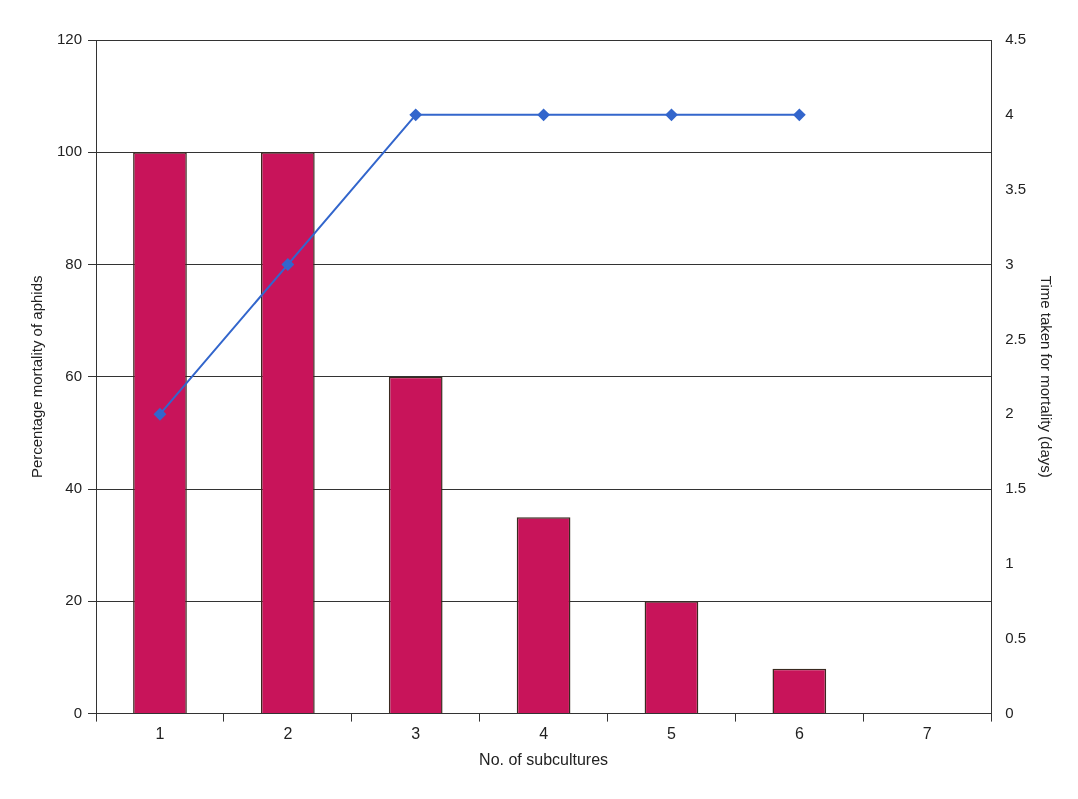 The height and width of the screenshot is (799, 1078). Describe the element at coordinates (672, 733) in the screenshot. I see `x-tick-label: 5` at that location.